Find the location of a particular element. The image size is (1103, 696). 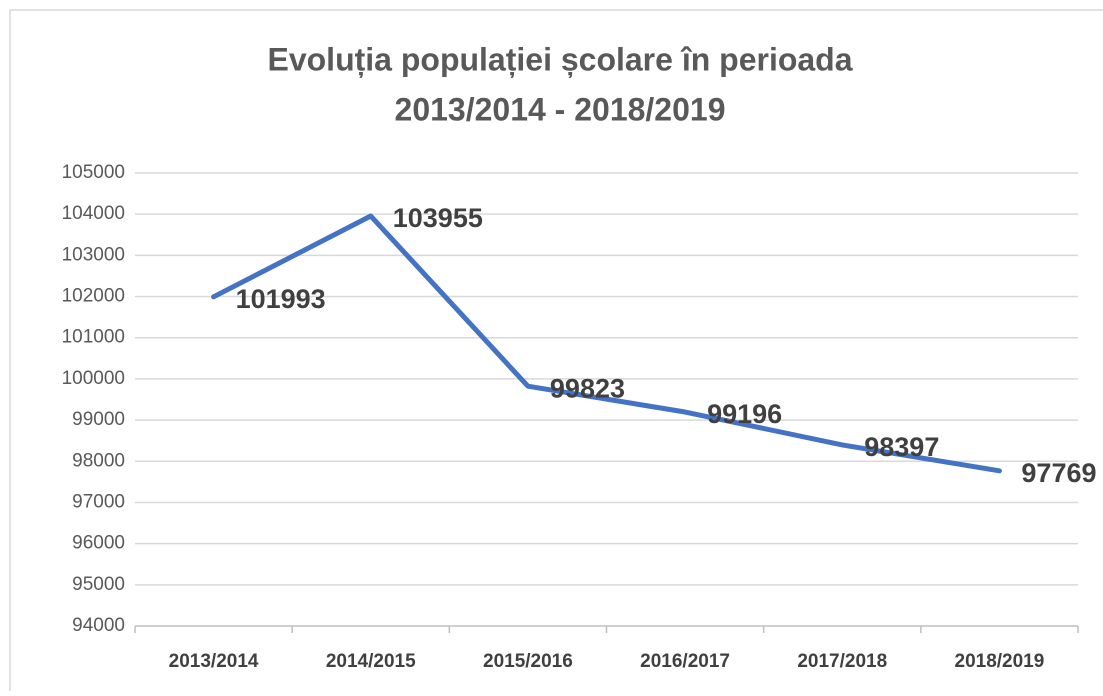

y-tick-label: 102000 is located at coordinates (93, 296).